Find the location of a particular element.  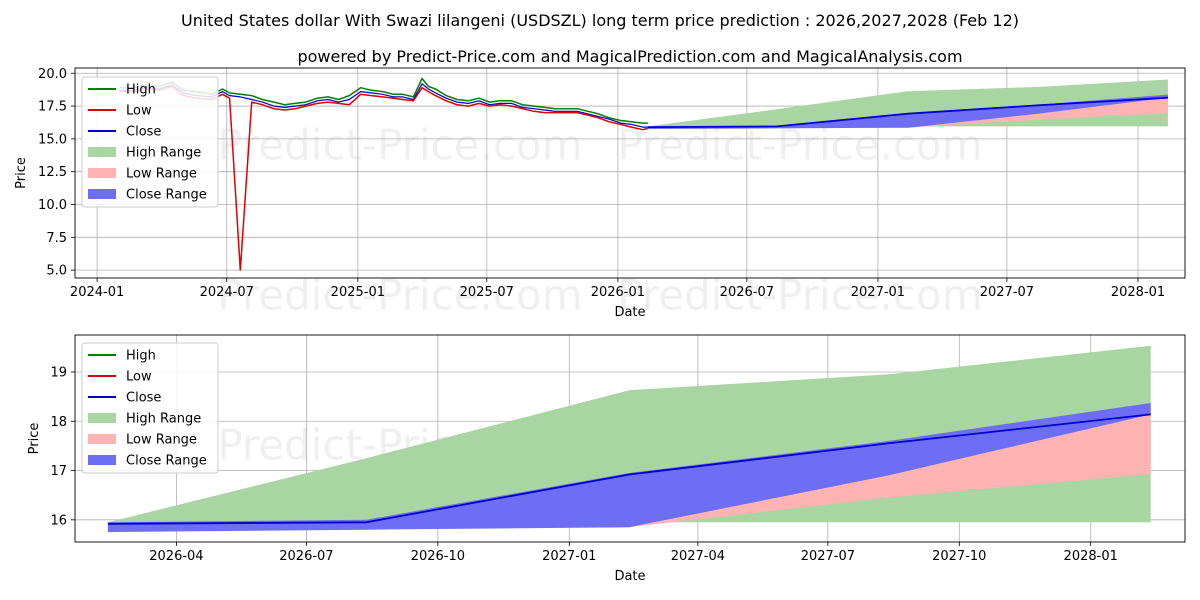

close-forecast-line is located at coordinates (907, 112).